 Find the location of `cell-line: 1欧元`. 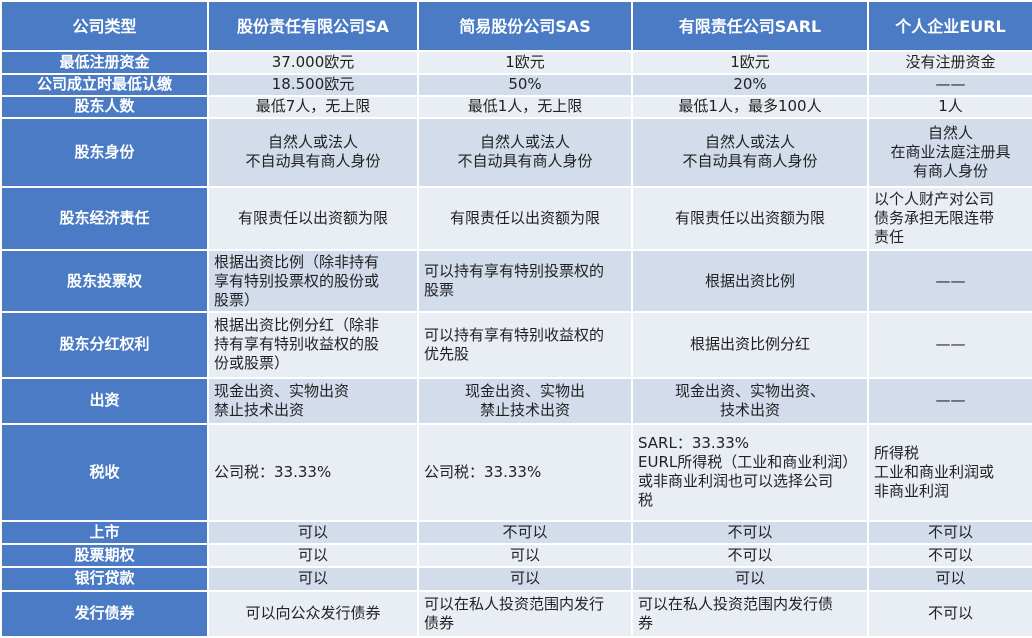

cell-line: 1欧元 is located at coordinates (750, 62).